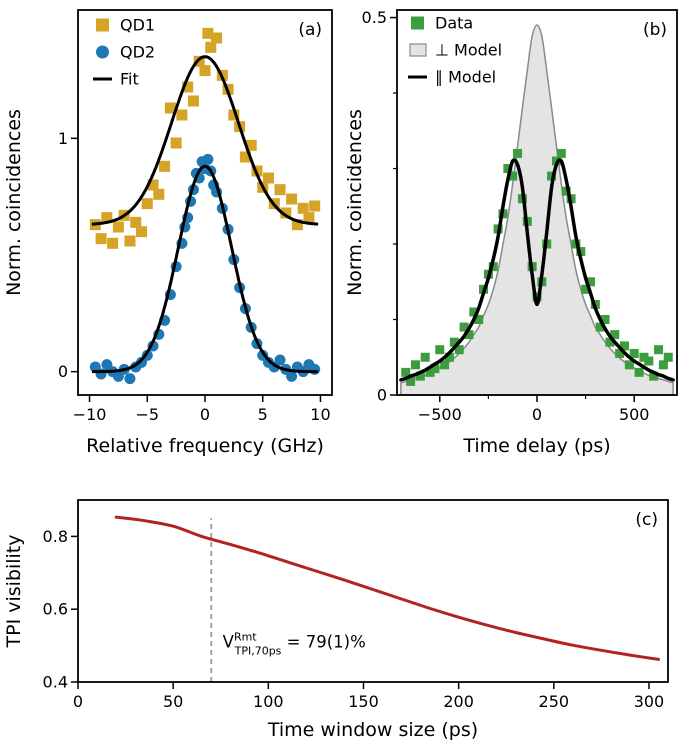  What do you see at coordinates (137, 52) in the screenshot?
I see `legend-label: QD2` at bounding box center [137, 52].